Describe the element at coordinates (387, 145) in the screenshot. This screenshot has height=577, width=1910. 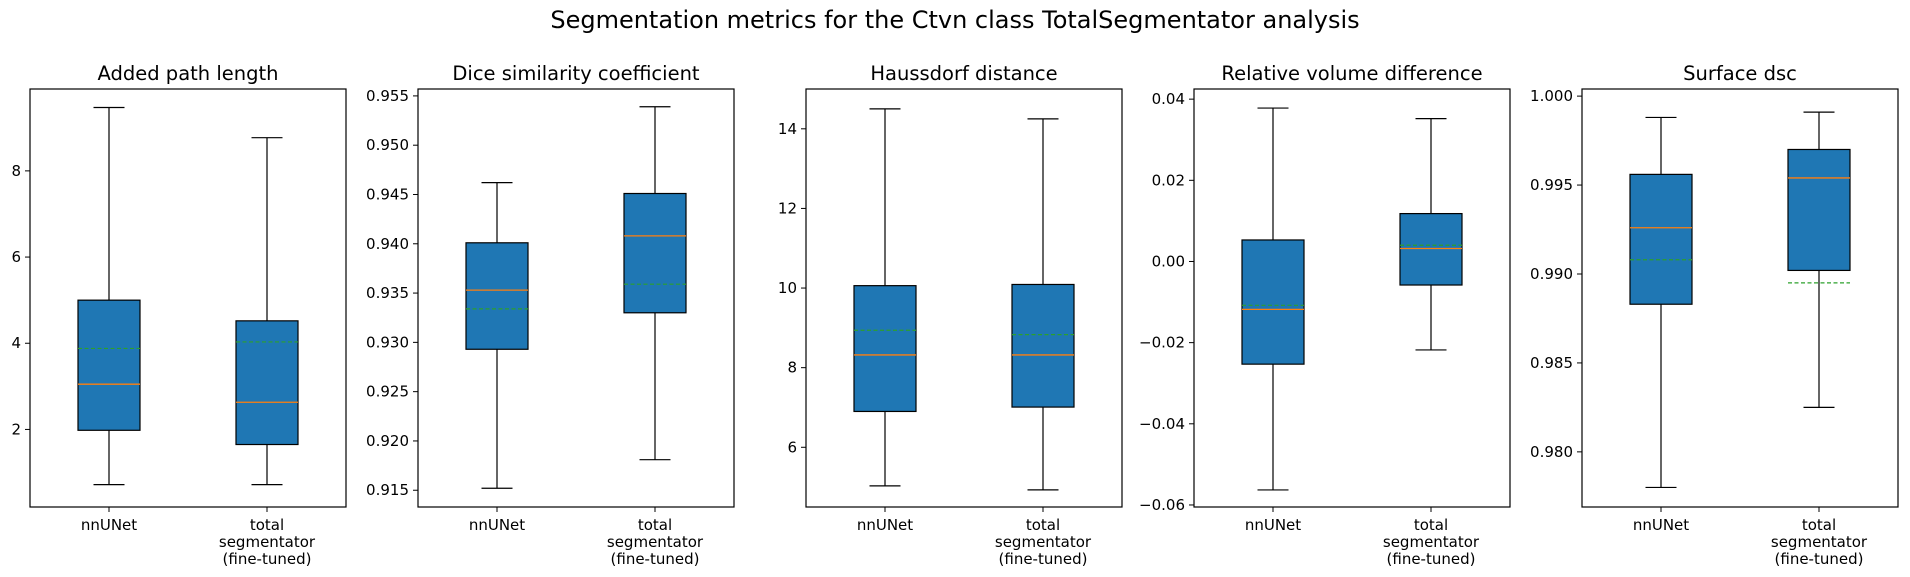
I see `y-tick-label: 0.950` at that location.